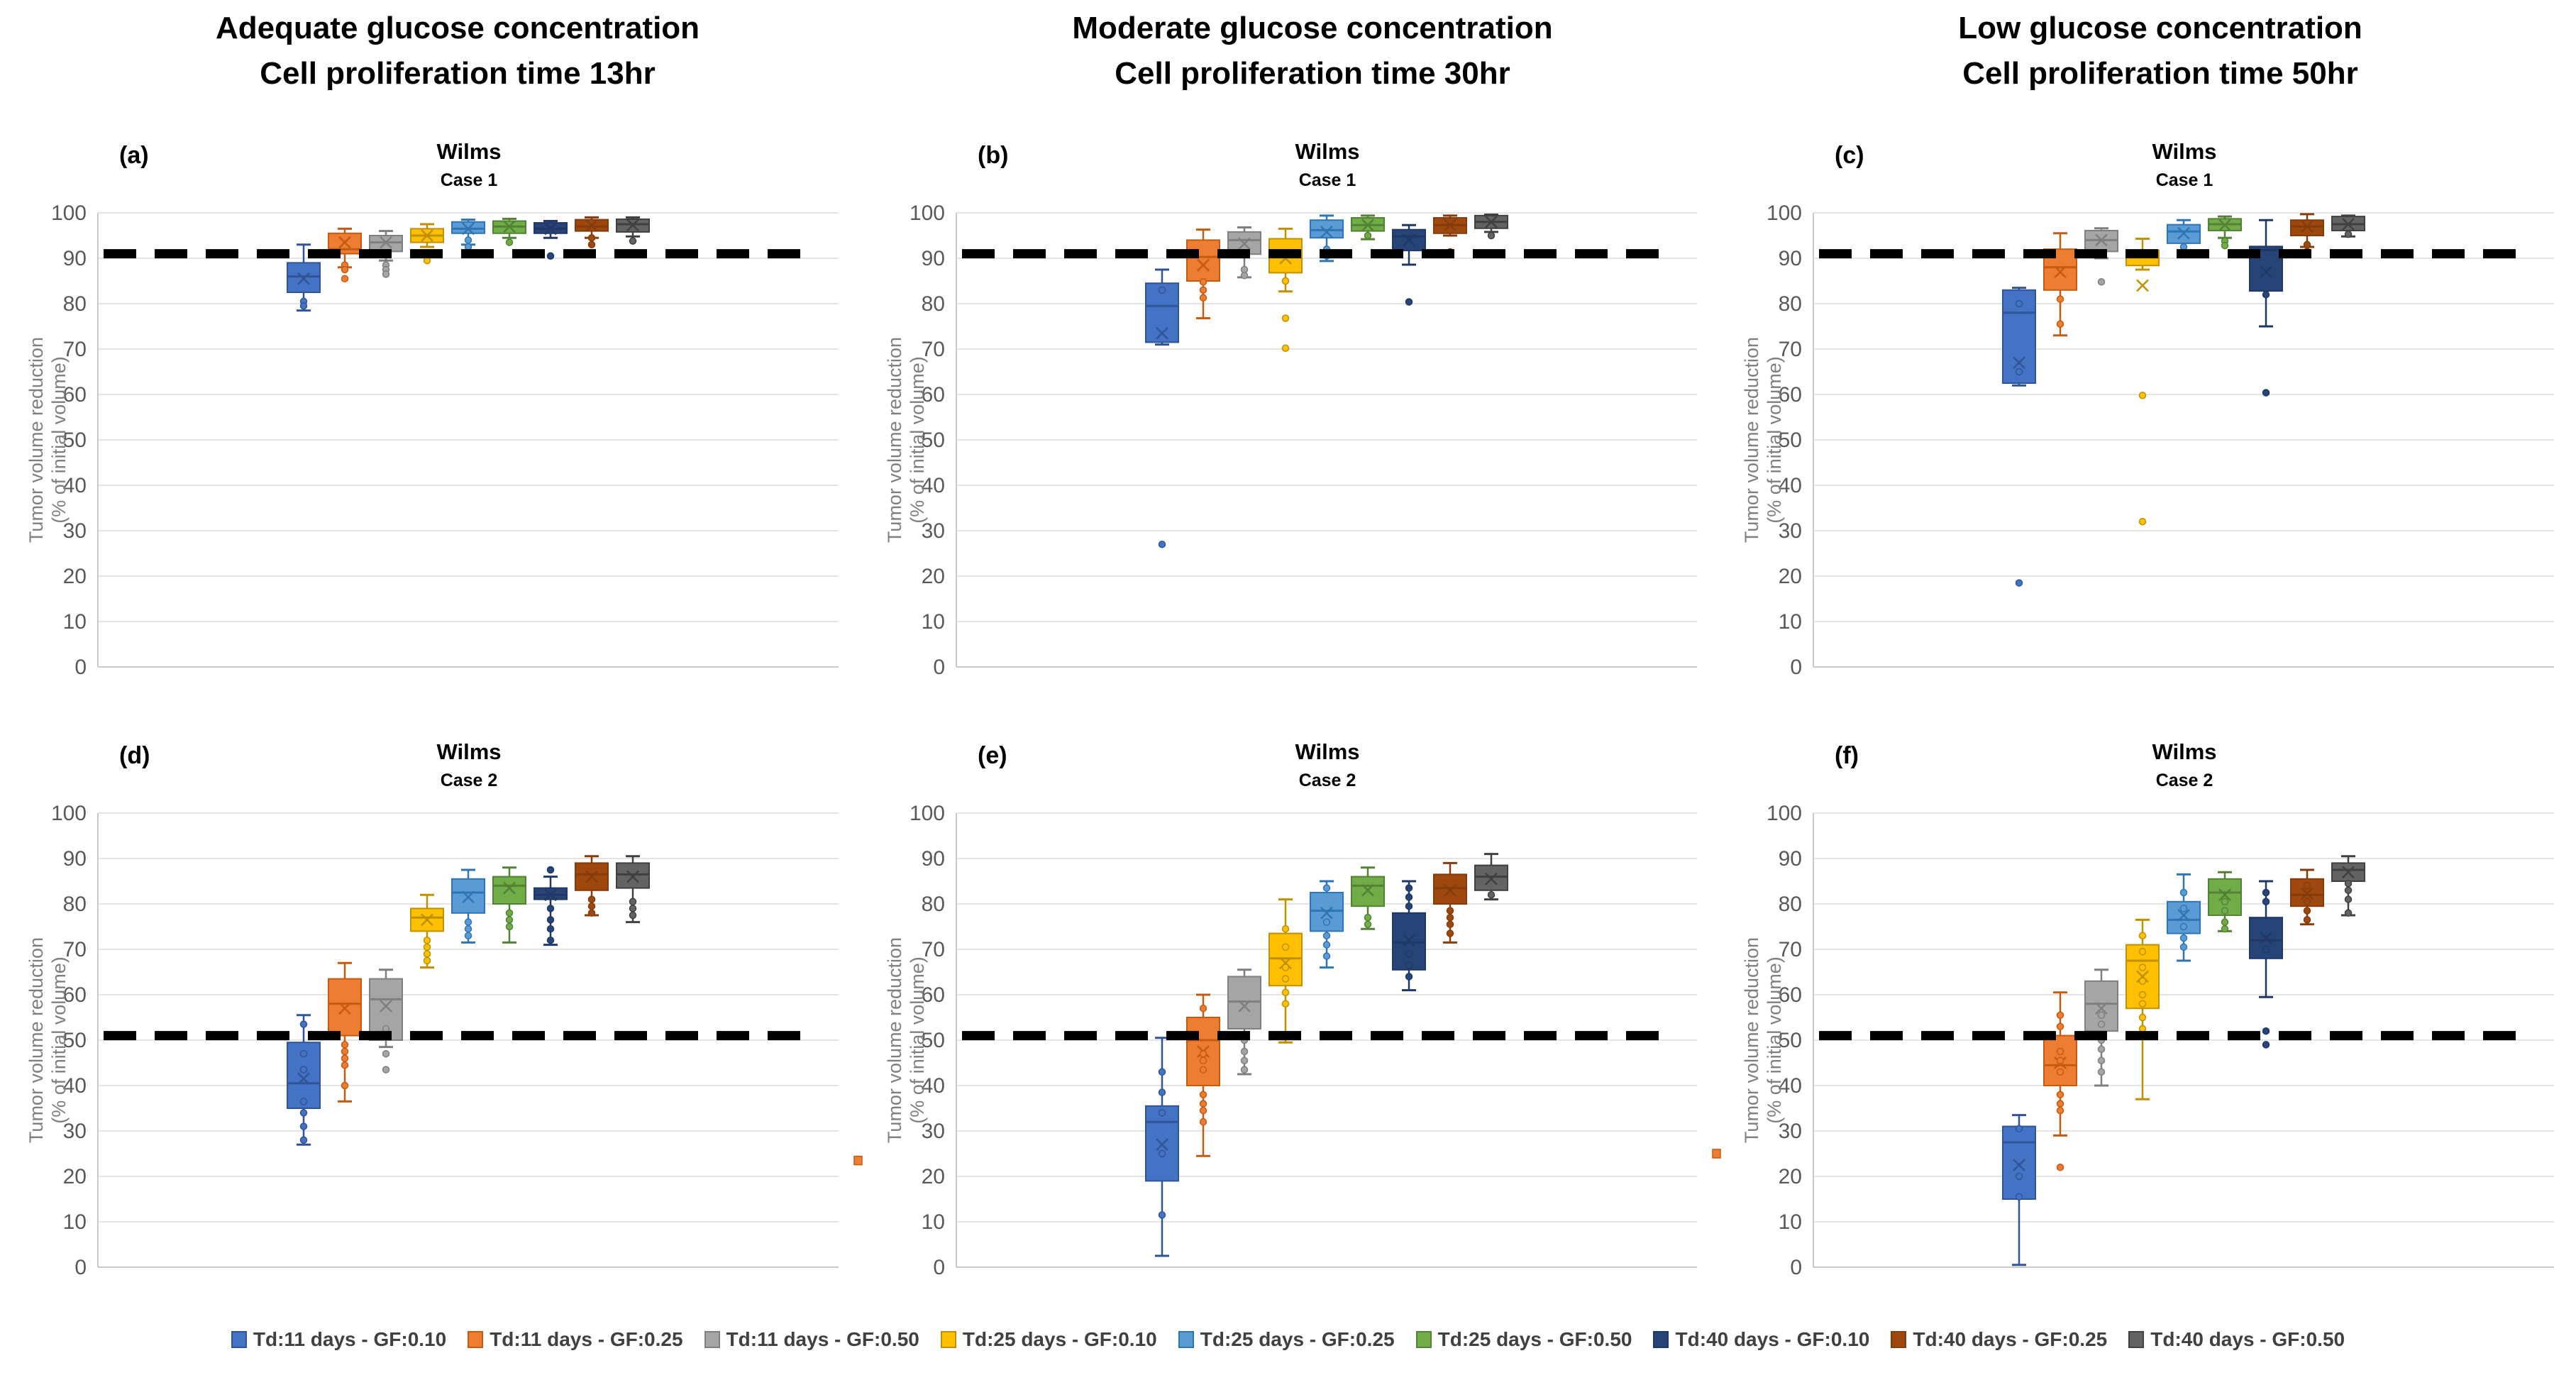 This screenshot has height=1380, width=2576. Describe the element at coordinates (1790, 1086) in the screenshot. I see `y-tick-label: 40` at that location.